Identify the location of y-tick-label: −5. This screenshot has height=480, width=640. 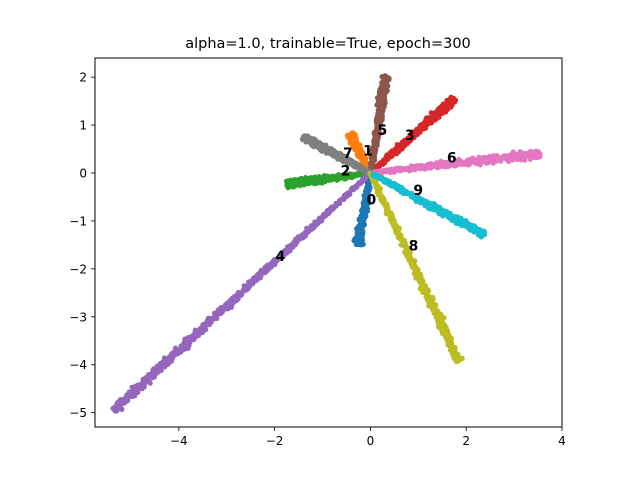
(78, 413).